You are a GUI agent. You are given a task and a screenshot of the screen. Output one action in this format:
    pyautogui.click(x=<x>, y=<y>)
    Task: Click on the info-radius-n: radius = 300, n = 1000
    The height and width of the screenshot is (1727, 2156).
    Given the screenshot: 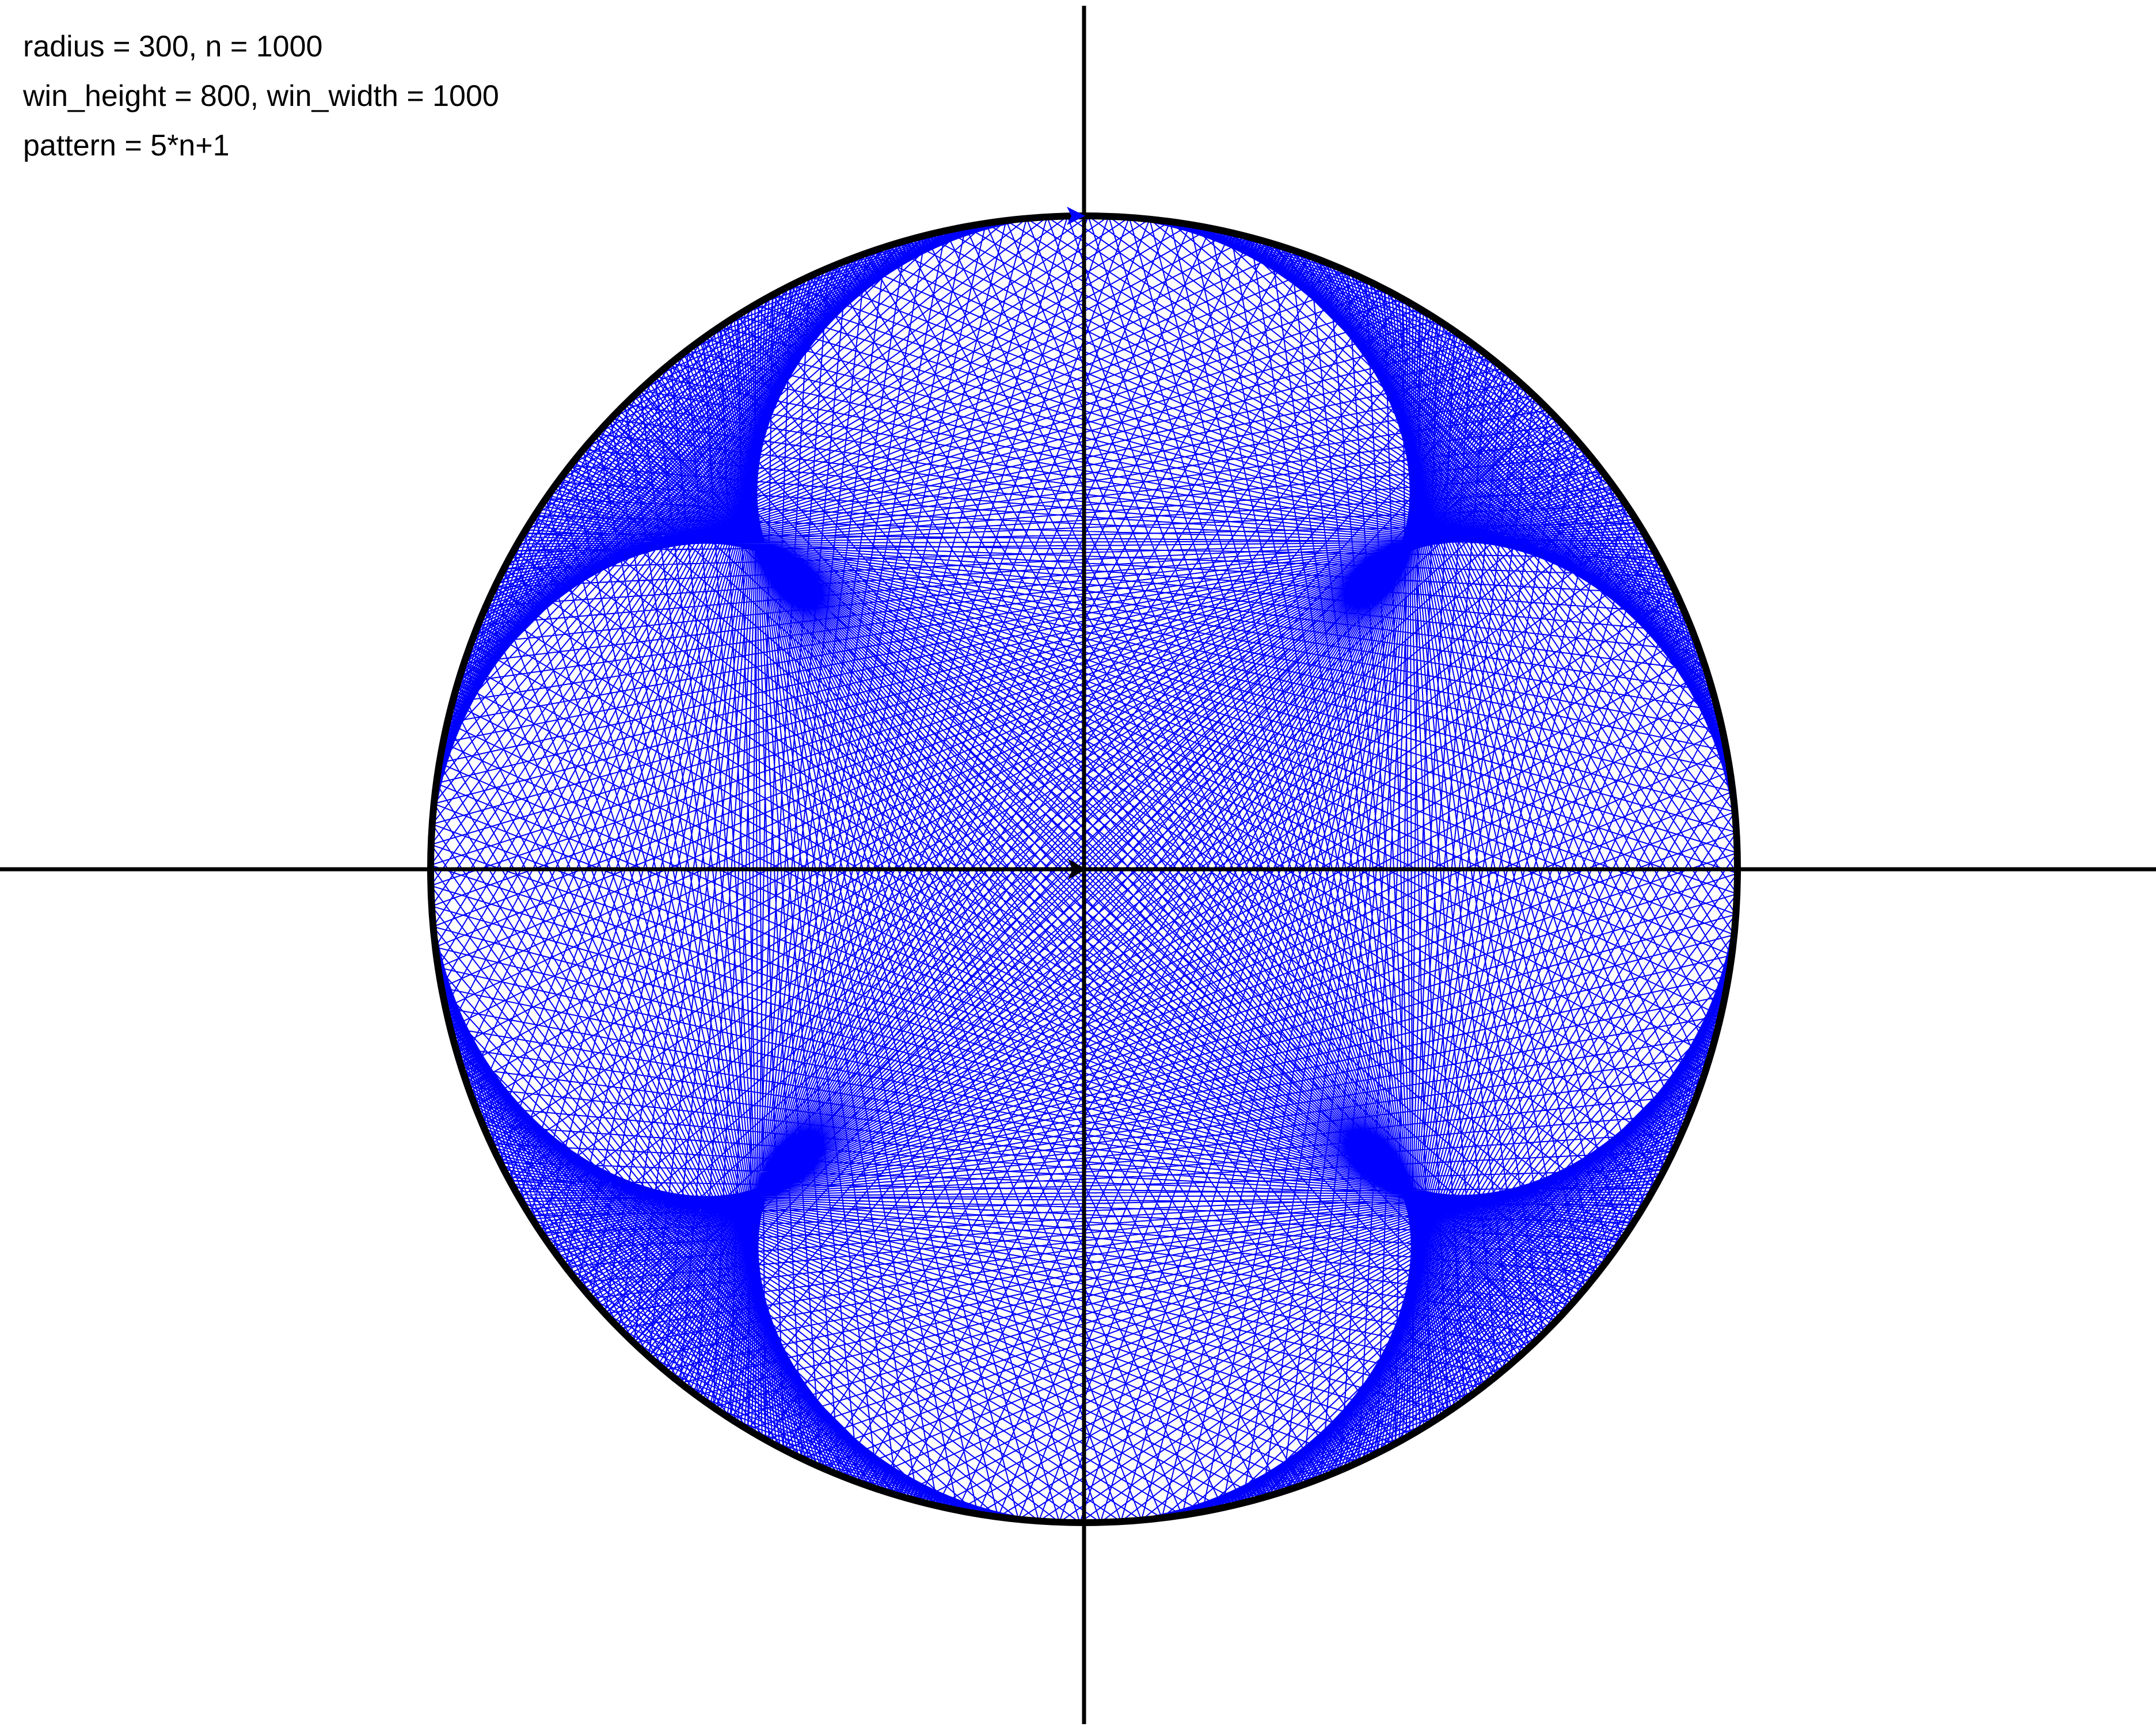 What is the action you would take?
    pyautogui.click(x=173, y=46)
    